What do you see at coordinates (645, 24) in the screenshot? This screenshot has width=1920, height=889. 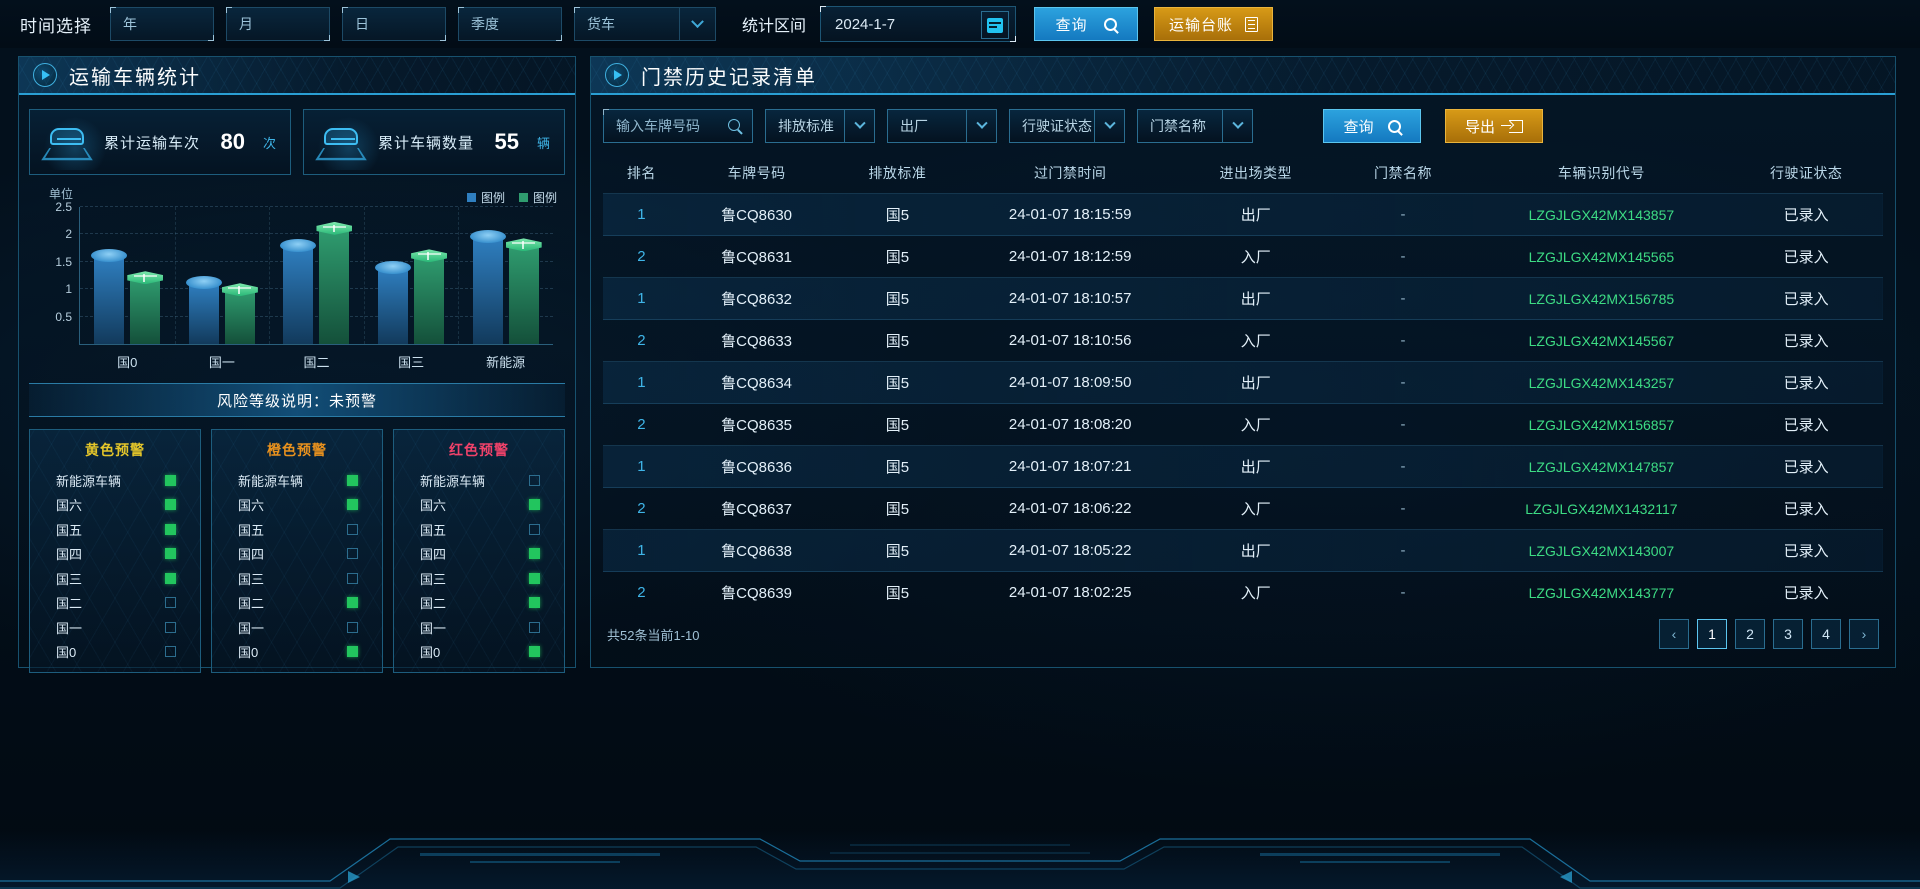 I see `vehicle-type-select: 货车` at bounding box center [645, 24].